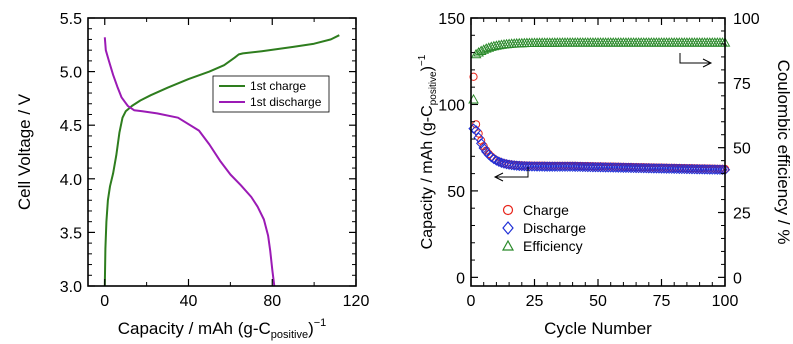 The image size is (793, 344). I want to click on cycling-y-axis-left-label: Capacity / mAh (g-Cpositive)−1, so click(428, 151).